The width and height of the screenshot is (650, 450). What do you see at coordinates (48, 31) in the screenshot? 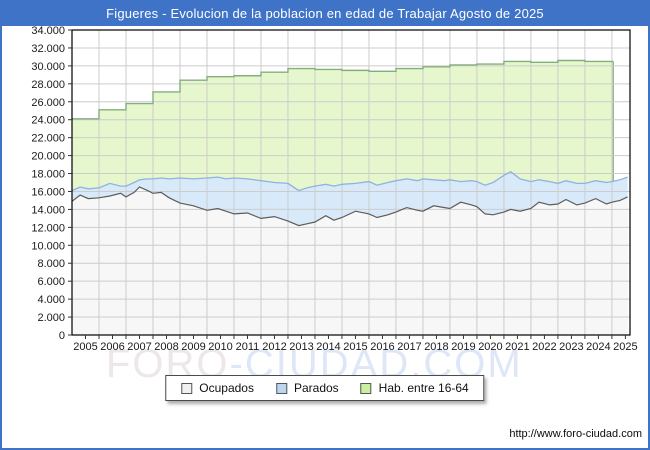
I see `svg-text: 34.000` at bounding box center [48, 31].